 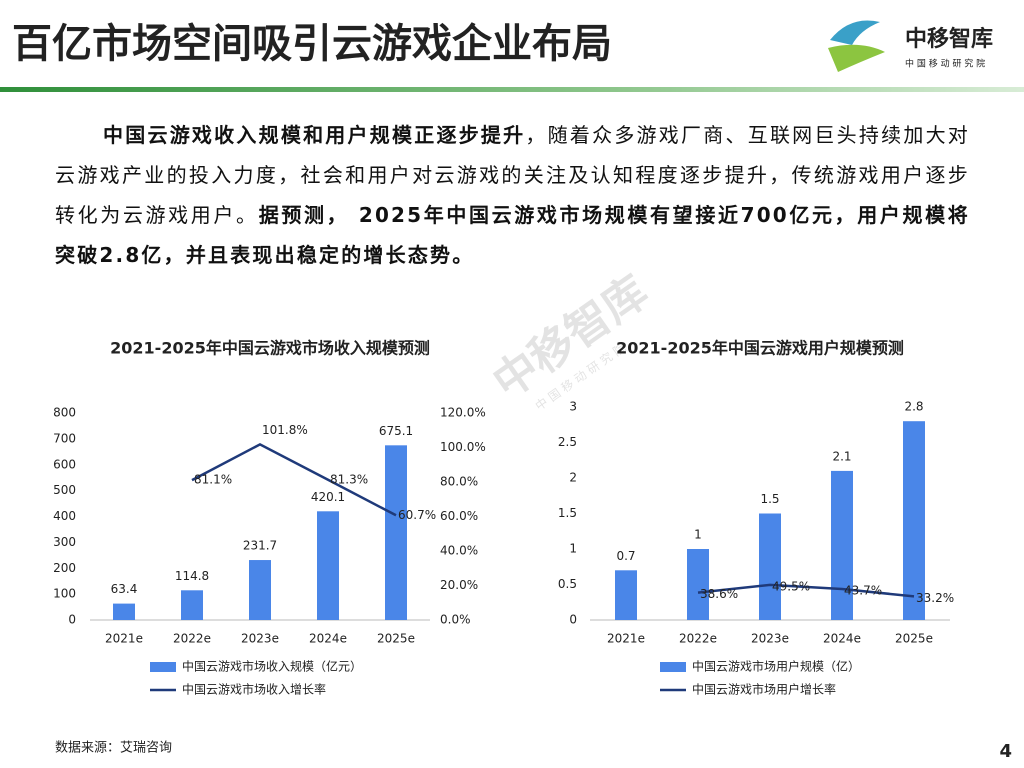 What do you see at coordinates (841, 456) in the screenshot?
I see `bar-value-label: 2.1` at bounding box center [841, 456].